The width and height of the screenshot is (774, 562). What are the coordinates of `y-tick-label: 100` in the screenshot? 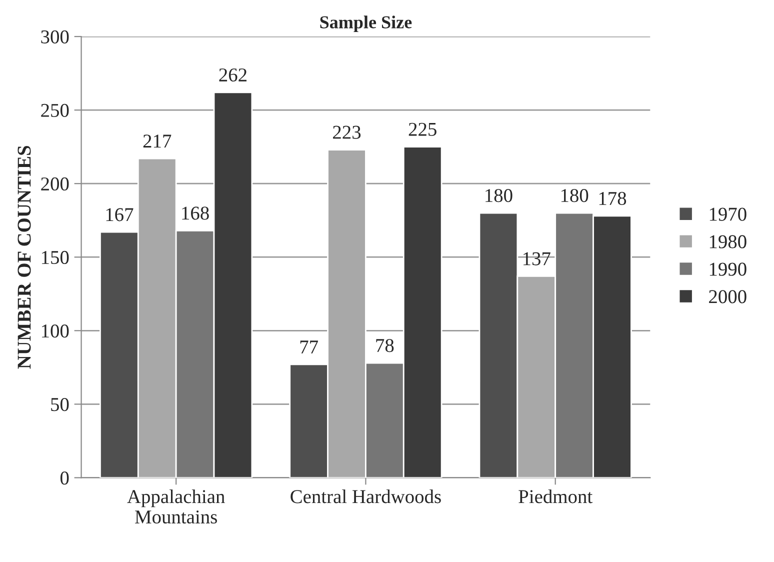 It's located at (55, 331).